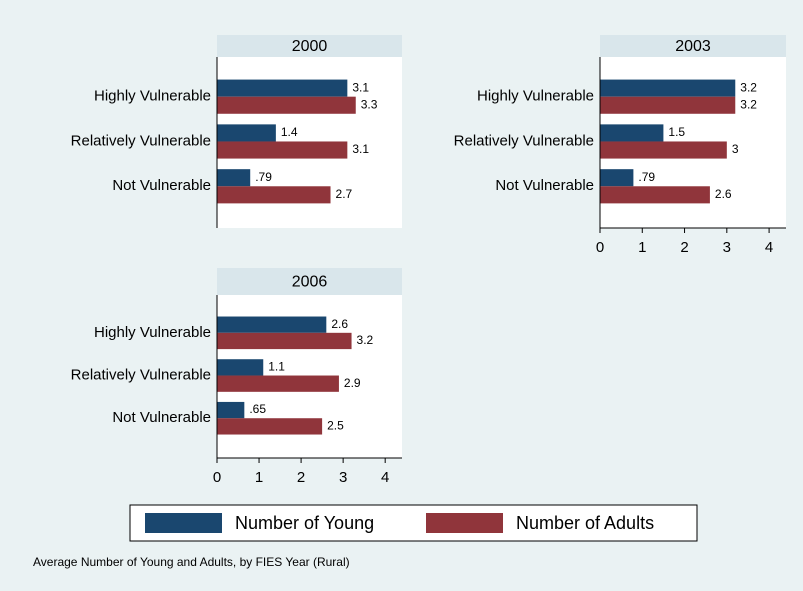 Image resolution: width=803 pixels, height=591 pixels. Describe the element at coordinates (289, 132) in the screenshot. I see `value-label: 1.4` at that location.